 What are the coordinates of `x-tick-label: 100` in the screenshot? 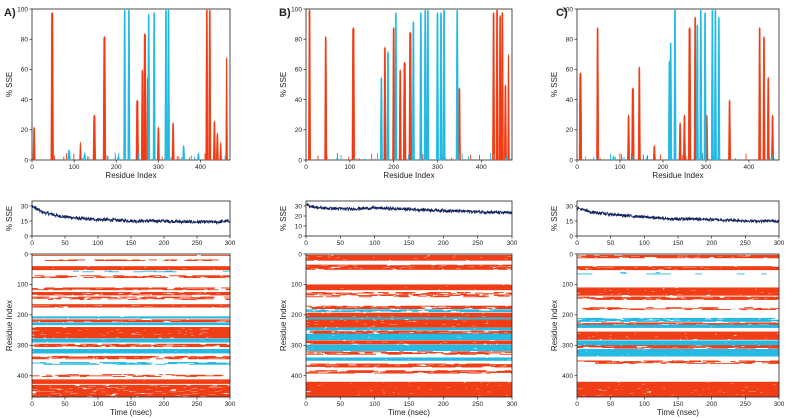 It's located at (374, 404).